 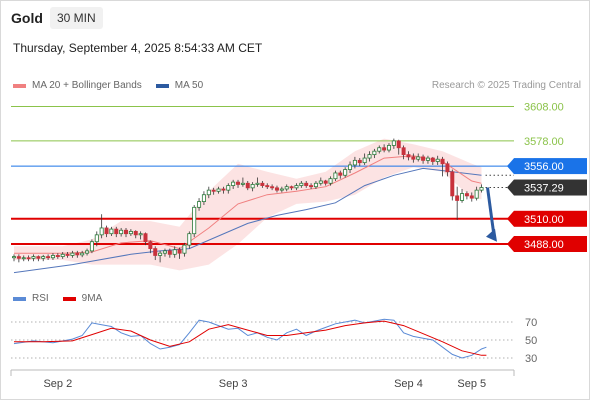 What do you see at coordinates (189, 85) in the screenshot?
I see `legend-label: MA 50` at bounding box center [189, 85].